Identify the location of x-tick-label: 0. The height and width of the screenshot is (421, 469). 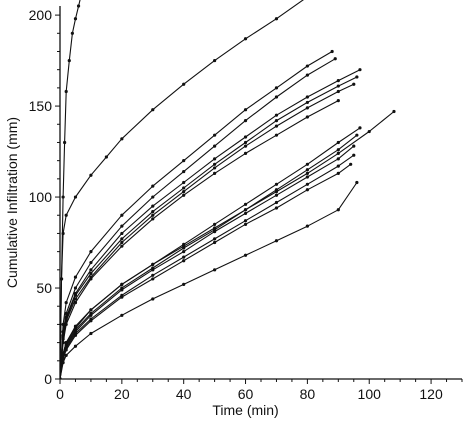
(60, 394).